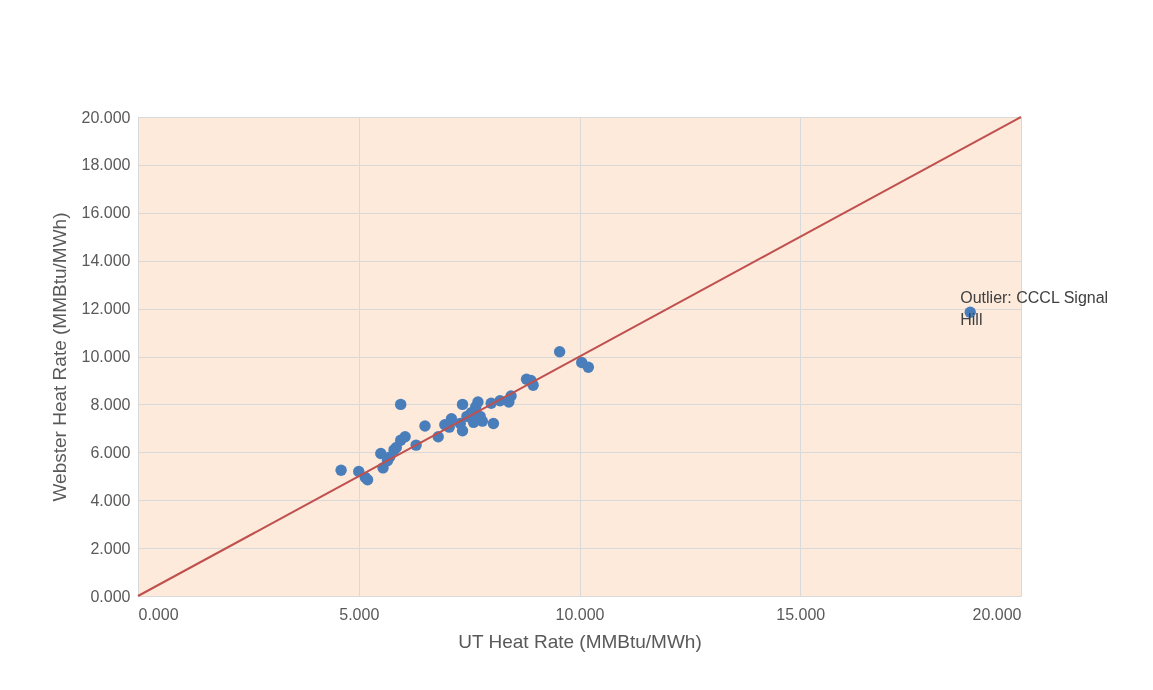  Describe the element at coordinates (110, 404) in the screenshot. I see `y-tick-label: 8.000` at that location.